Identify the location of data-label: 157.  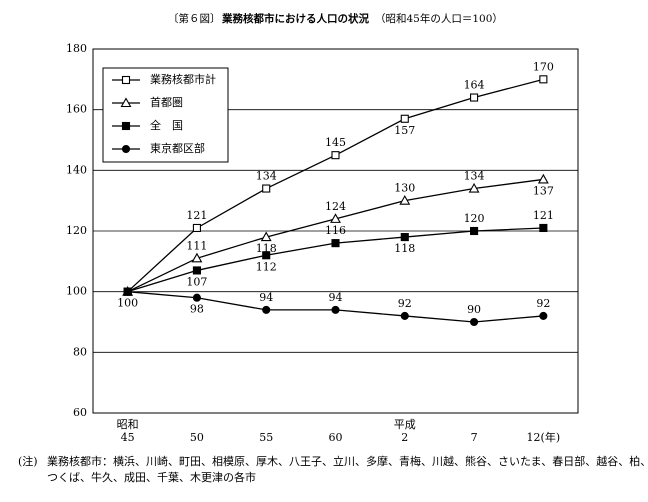
(404, 130).